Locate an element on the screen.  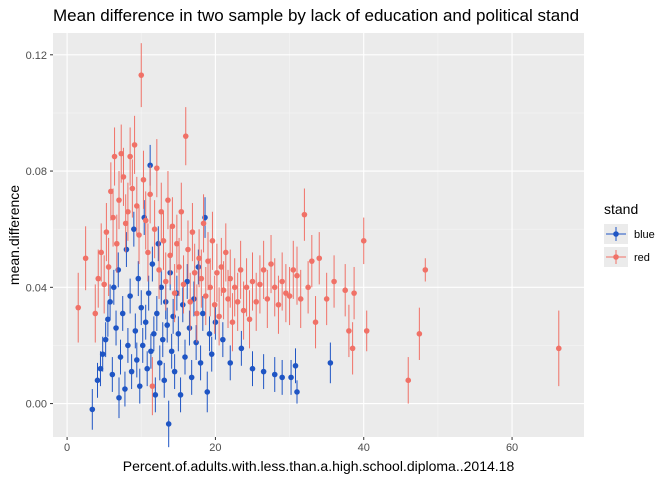
x-tick-label: 20 is located at coordinates (215, 448).